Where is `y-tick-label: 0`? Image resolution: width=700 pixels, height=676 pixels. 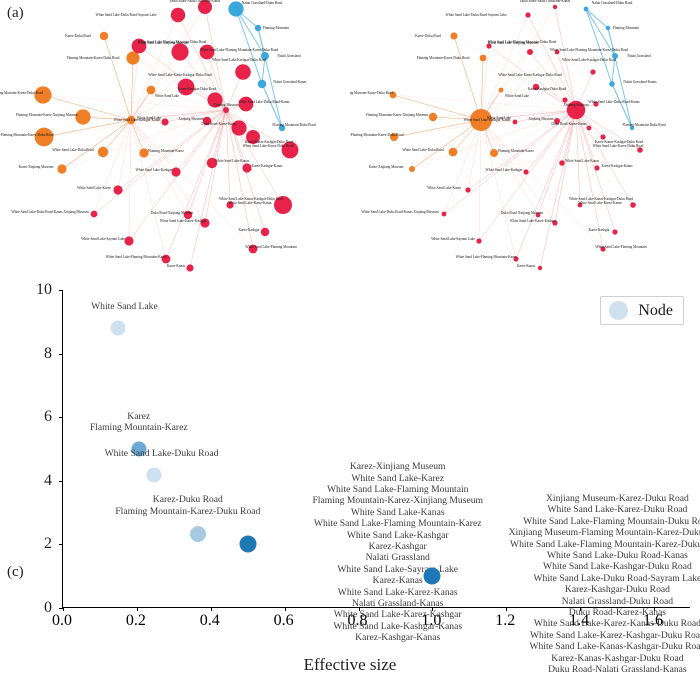
y-tick-label: 0 is located at coordinates (48, 607).